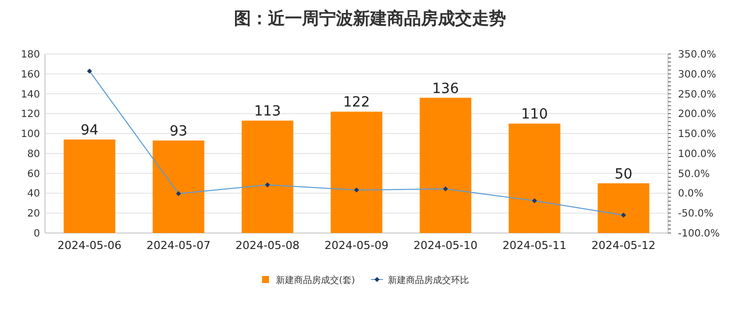  What do you see at coordinates (697, 134) in the screenshot?
I see `y2-tick-label: 150.0%` at bounding box center [697, 134].